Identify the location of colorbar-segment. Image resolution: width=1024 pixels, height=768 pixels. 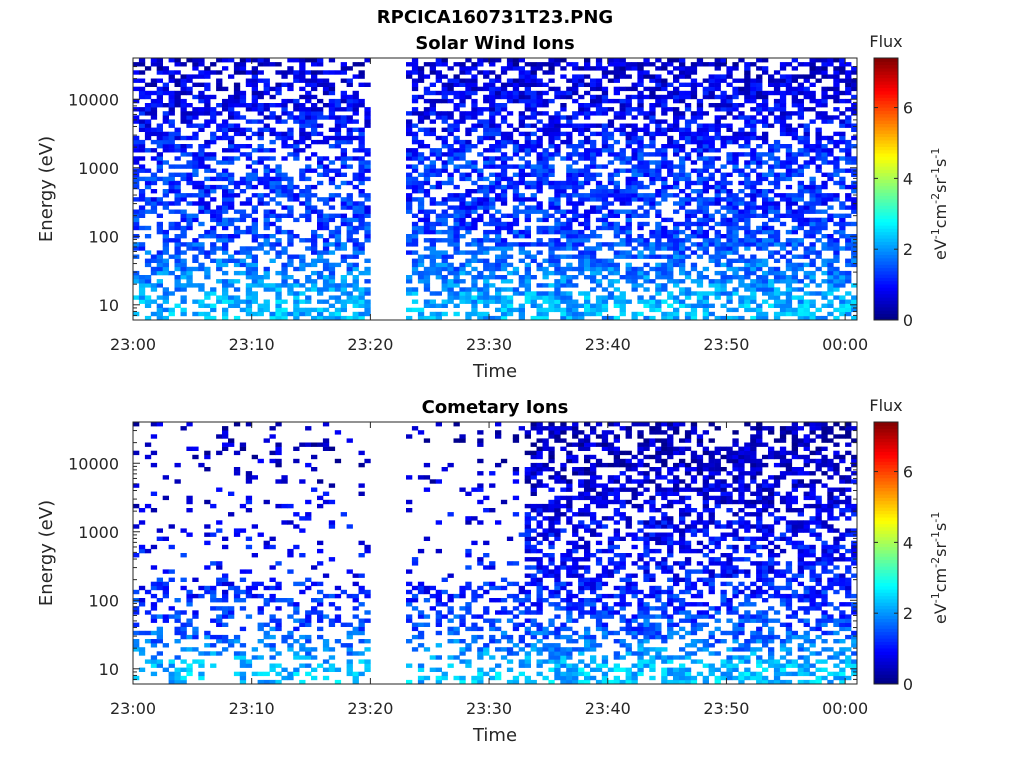
(886, 148).